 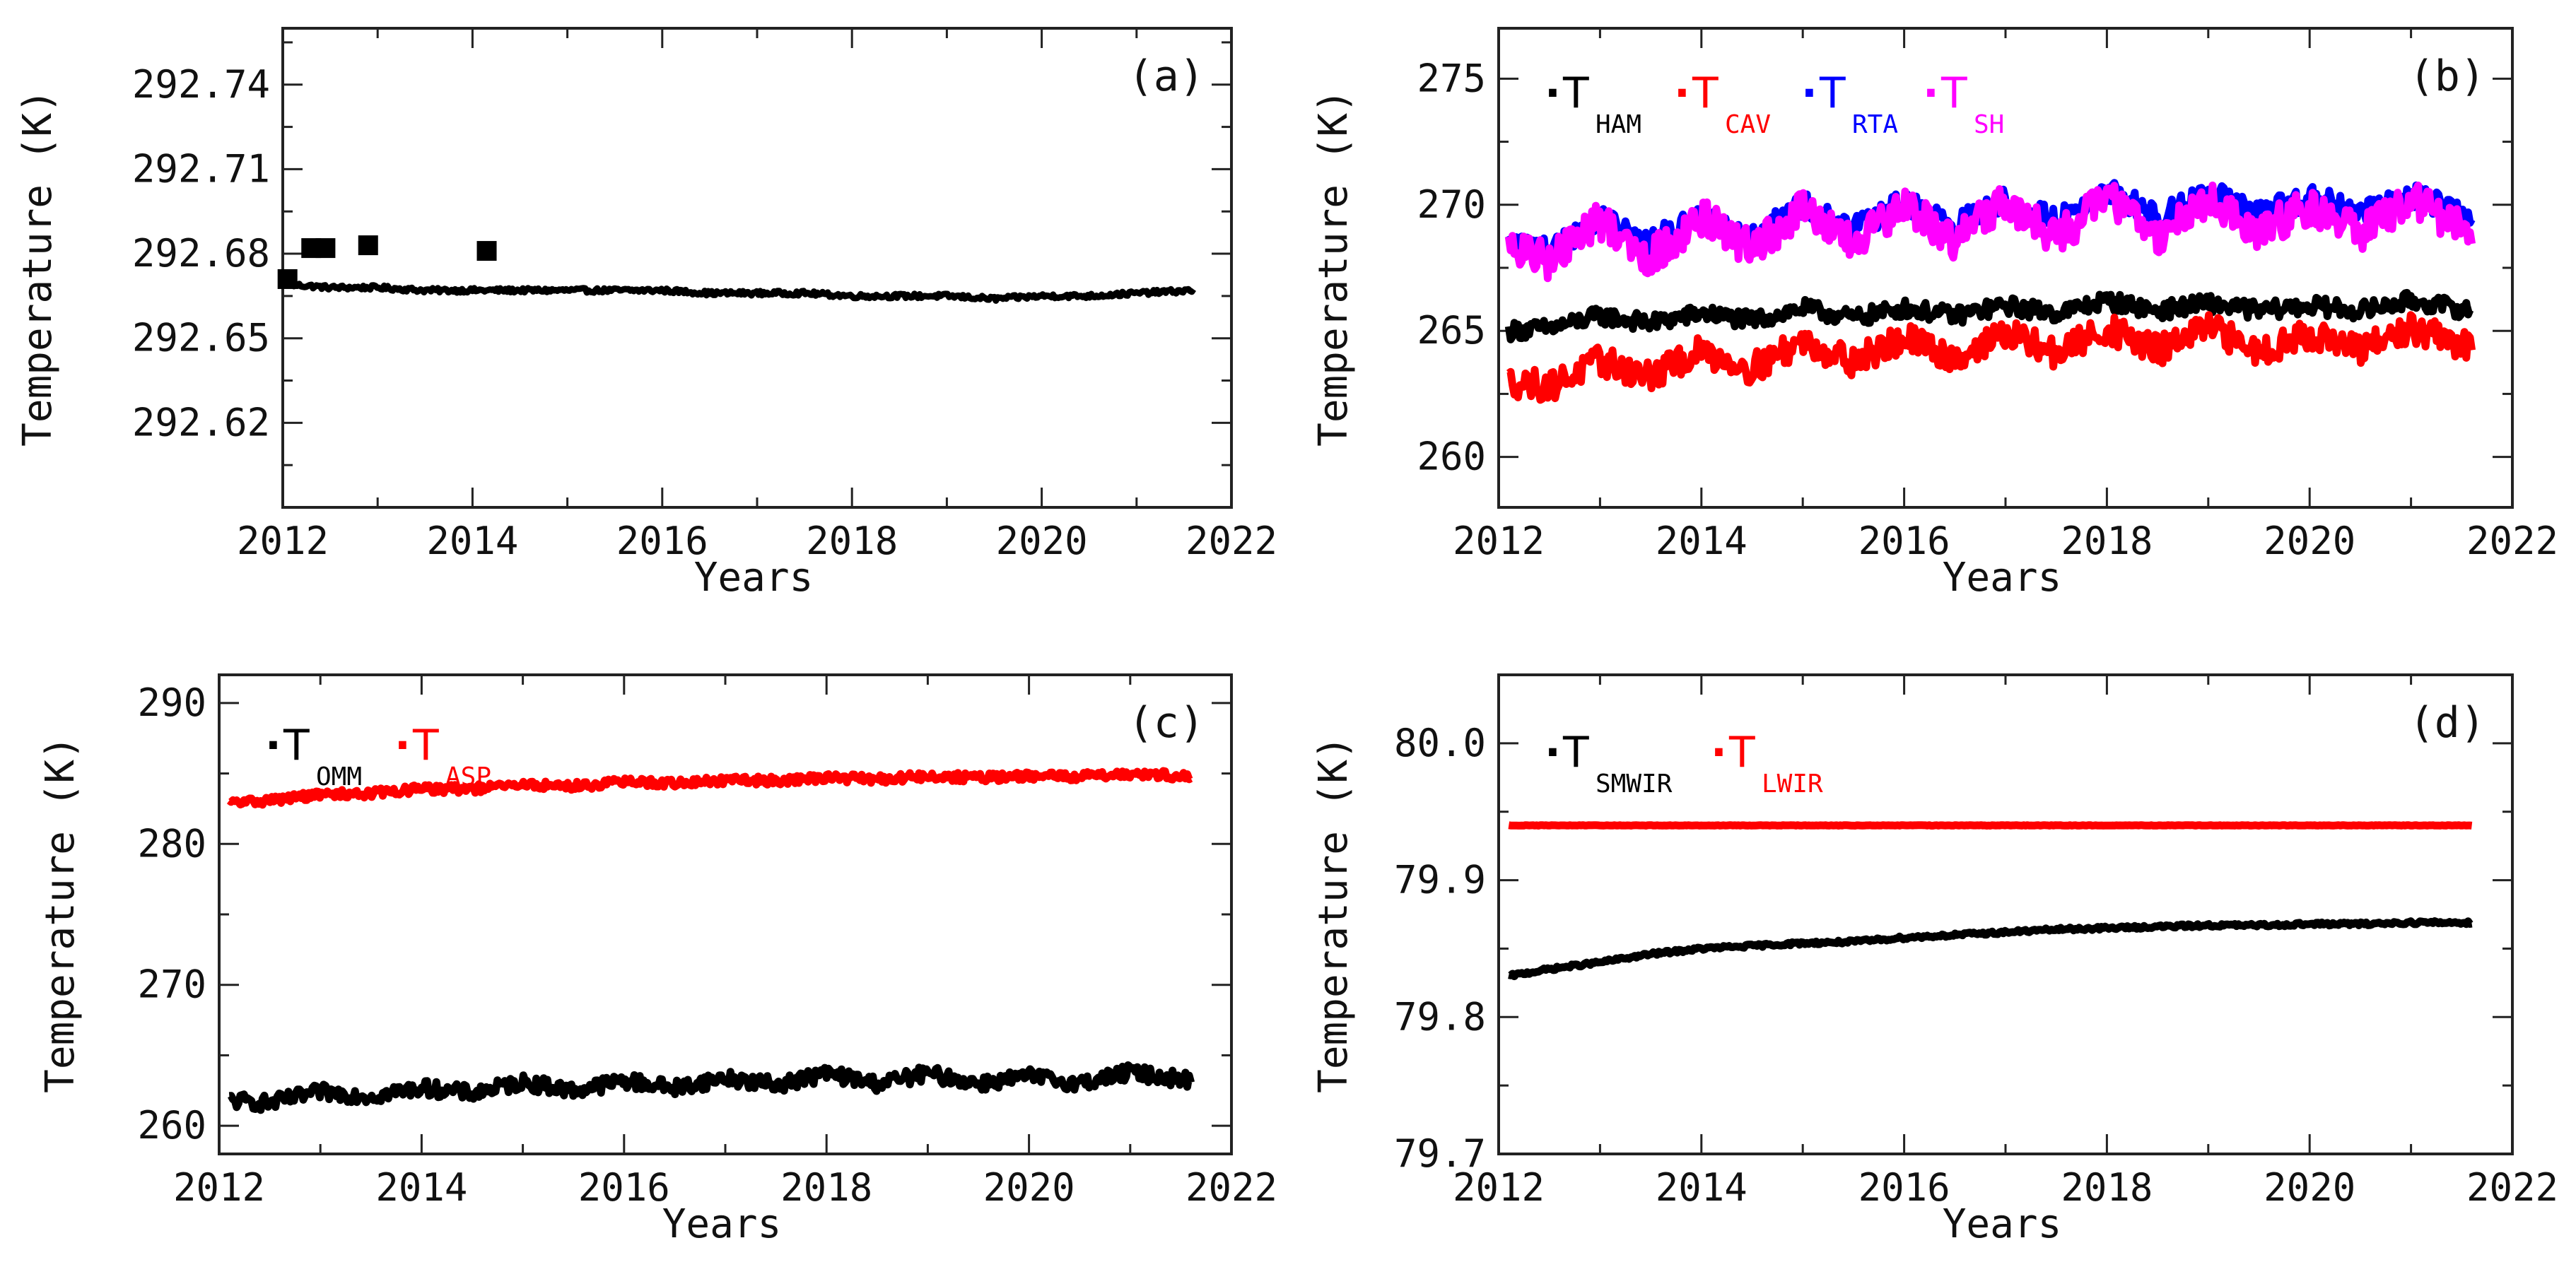 I want to click on legend-subscript: SMWIR, so click(x=1634, y=784).